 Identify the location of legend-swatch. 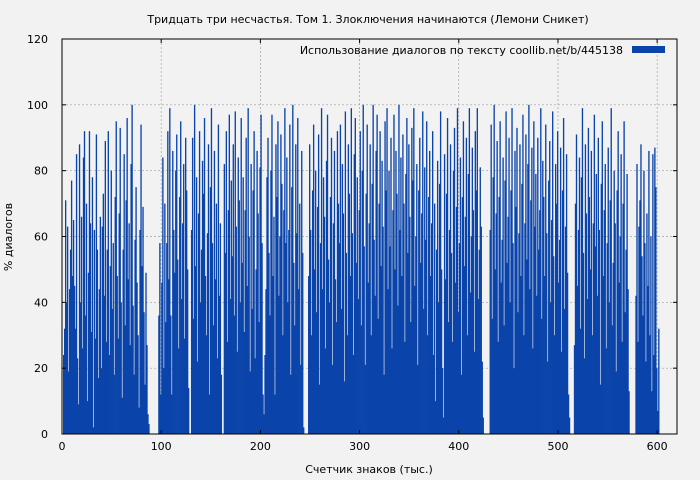
(648, 49).